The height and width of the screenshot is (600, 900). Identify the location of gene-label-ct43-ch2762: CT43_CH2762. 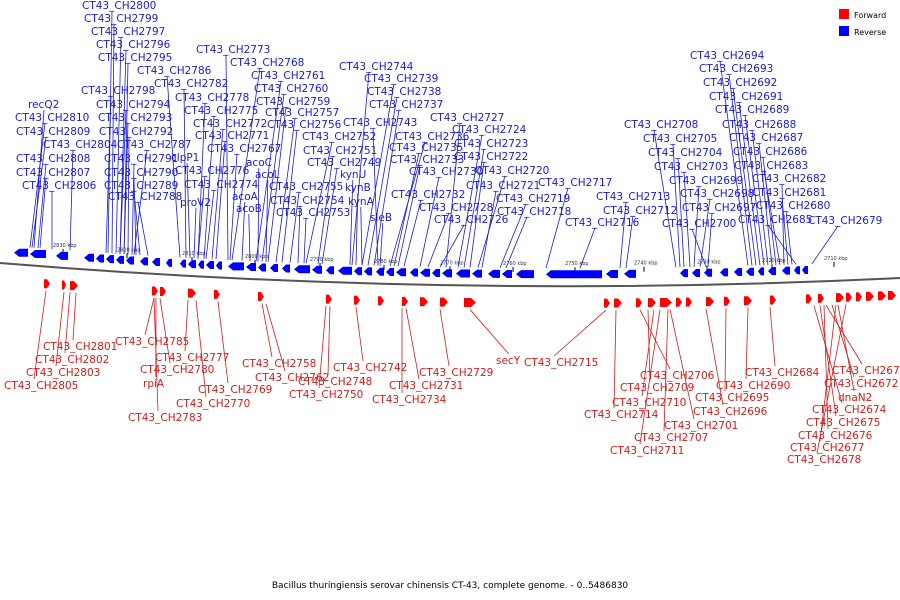
(292, 378).